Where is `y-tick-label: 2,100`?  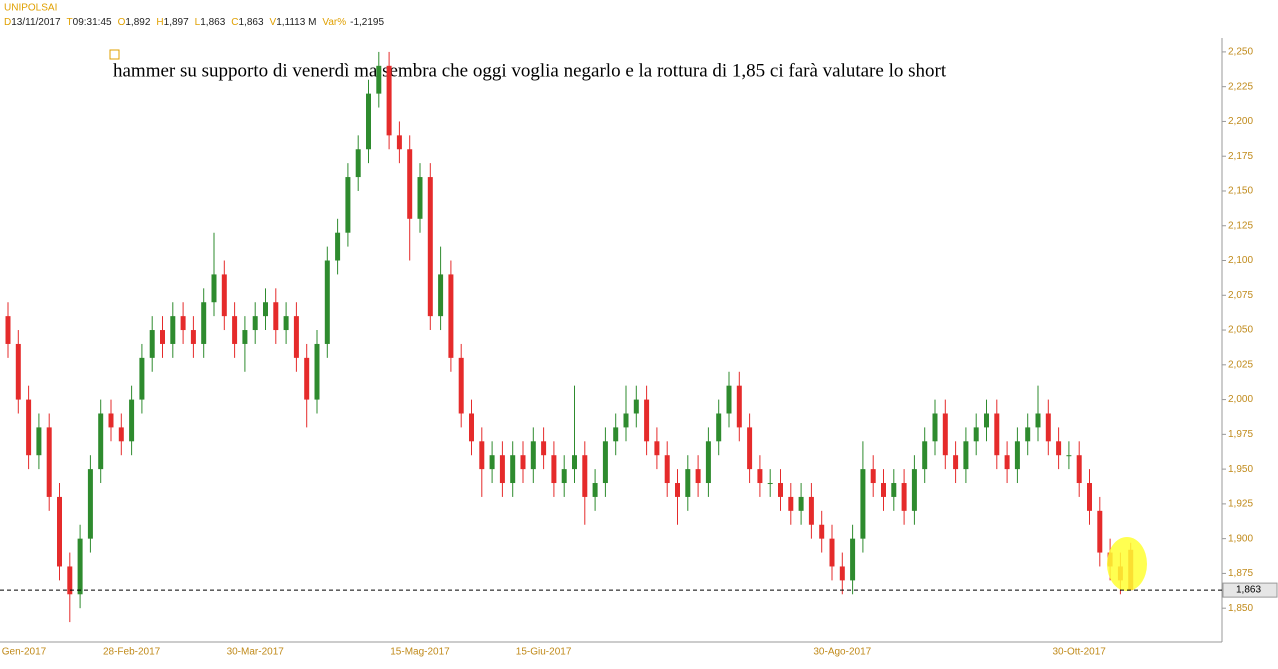 y-tick-label: 2,100 is located at coordinates (1240, 260).